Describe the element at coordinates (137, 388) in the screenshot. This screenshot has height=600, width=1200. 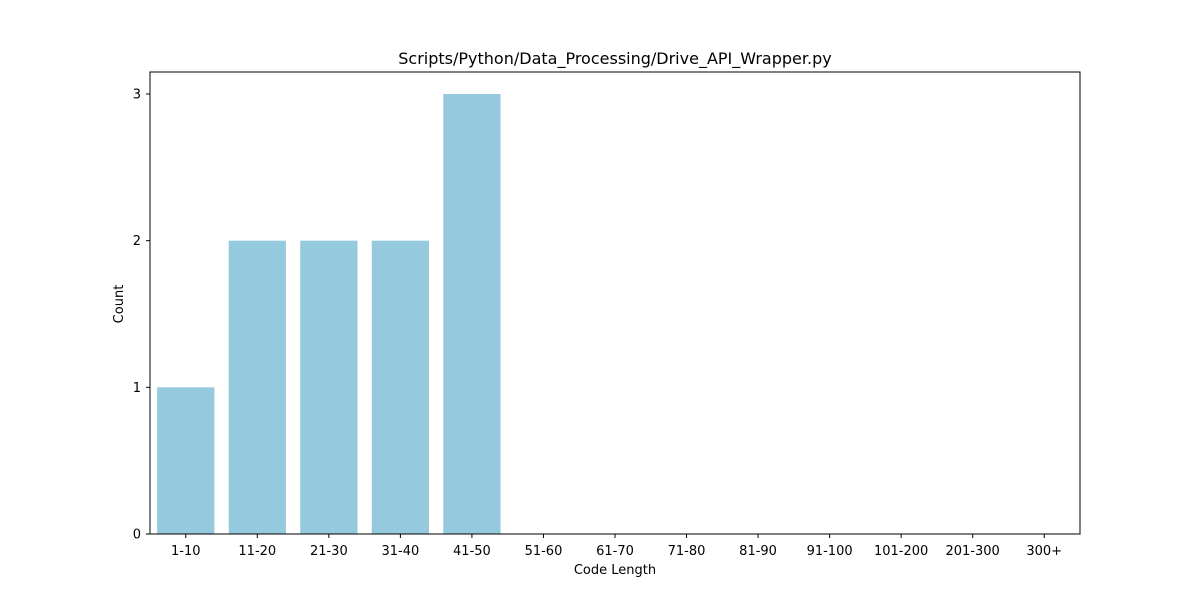
I see `y-tick-label: 1` at that location.